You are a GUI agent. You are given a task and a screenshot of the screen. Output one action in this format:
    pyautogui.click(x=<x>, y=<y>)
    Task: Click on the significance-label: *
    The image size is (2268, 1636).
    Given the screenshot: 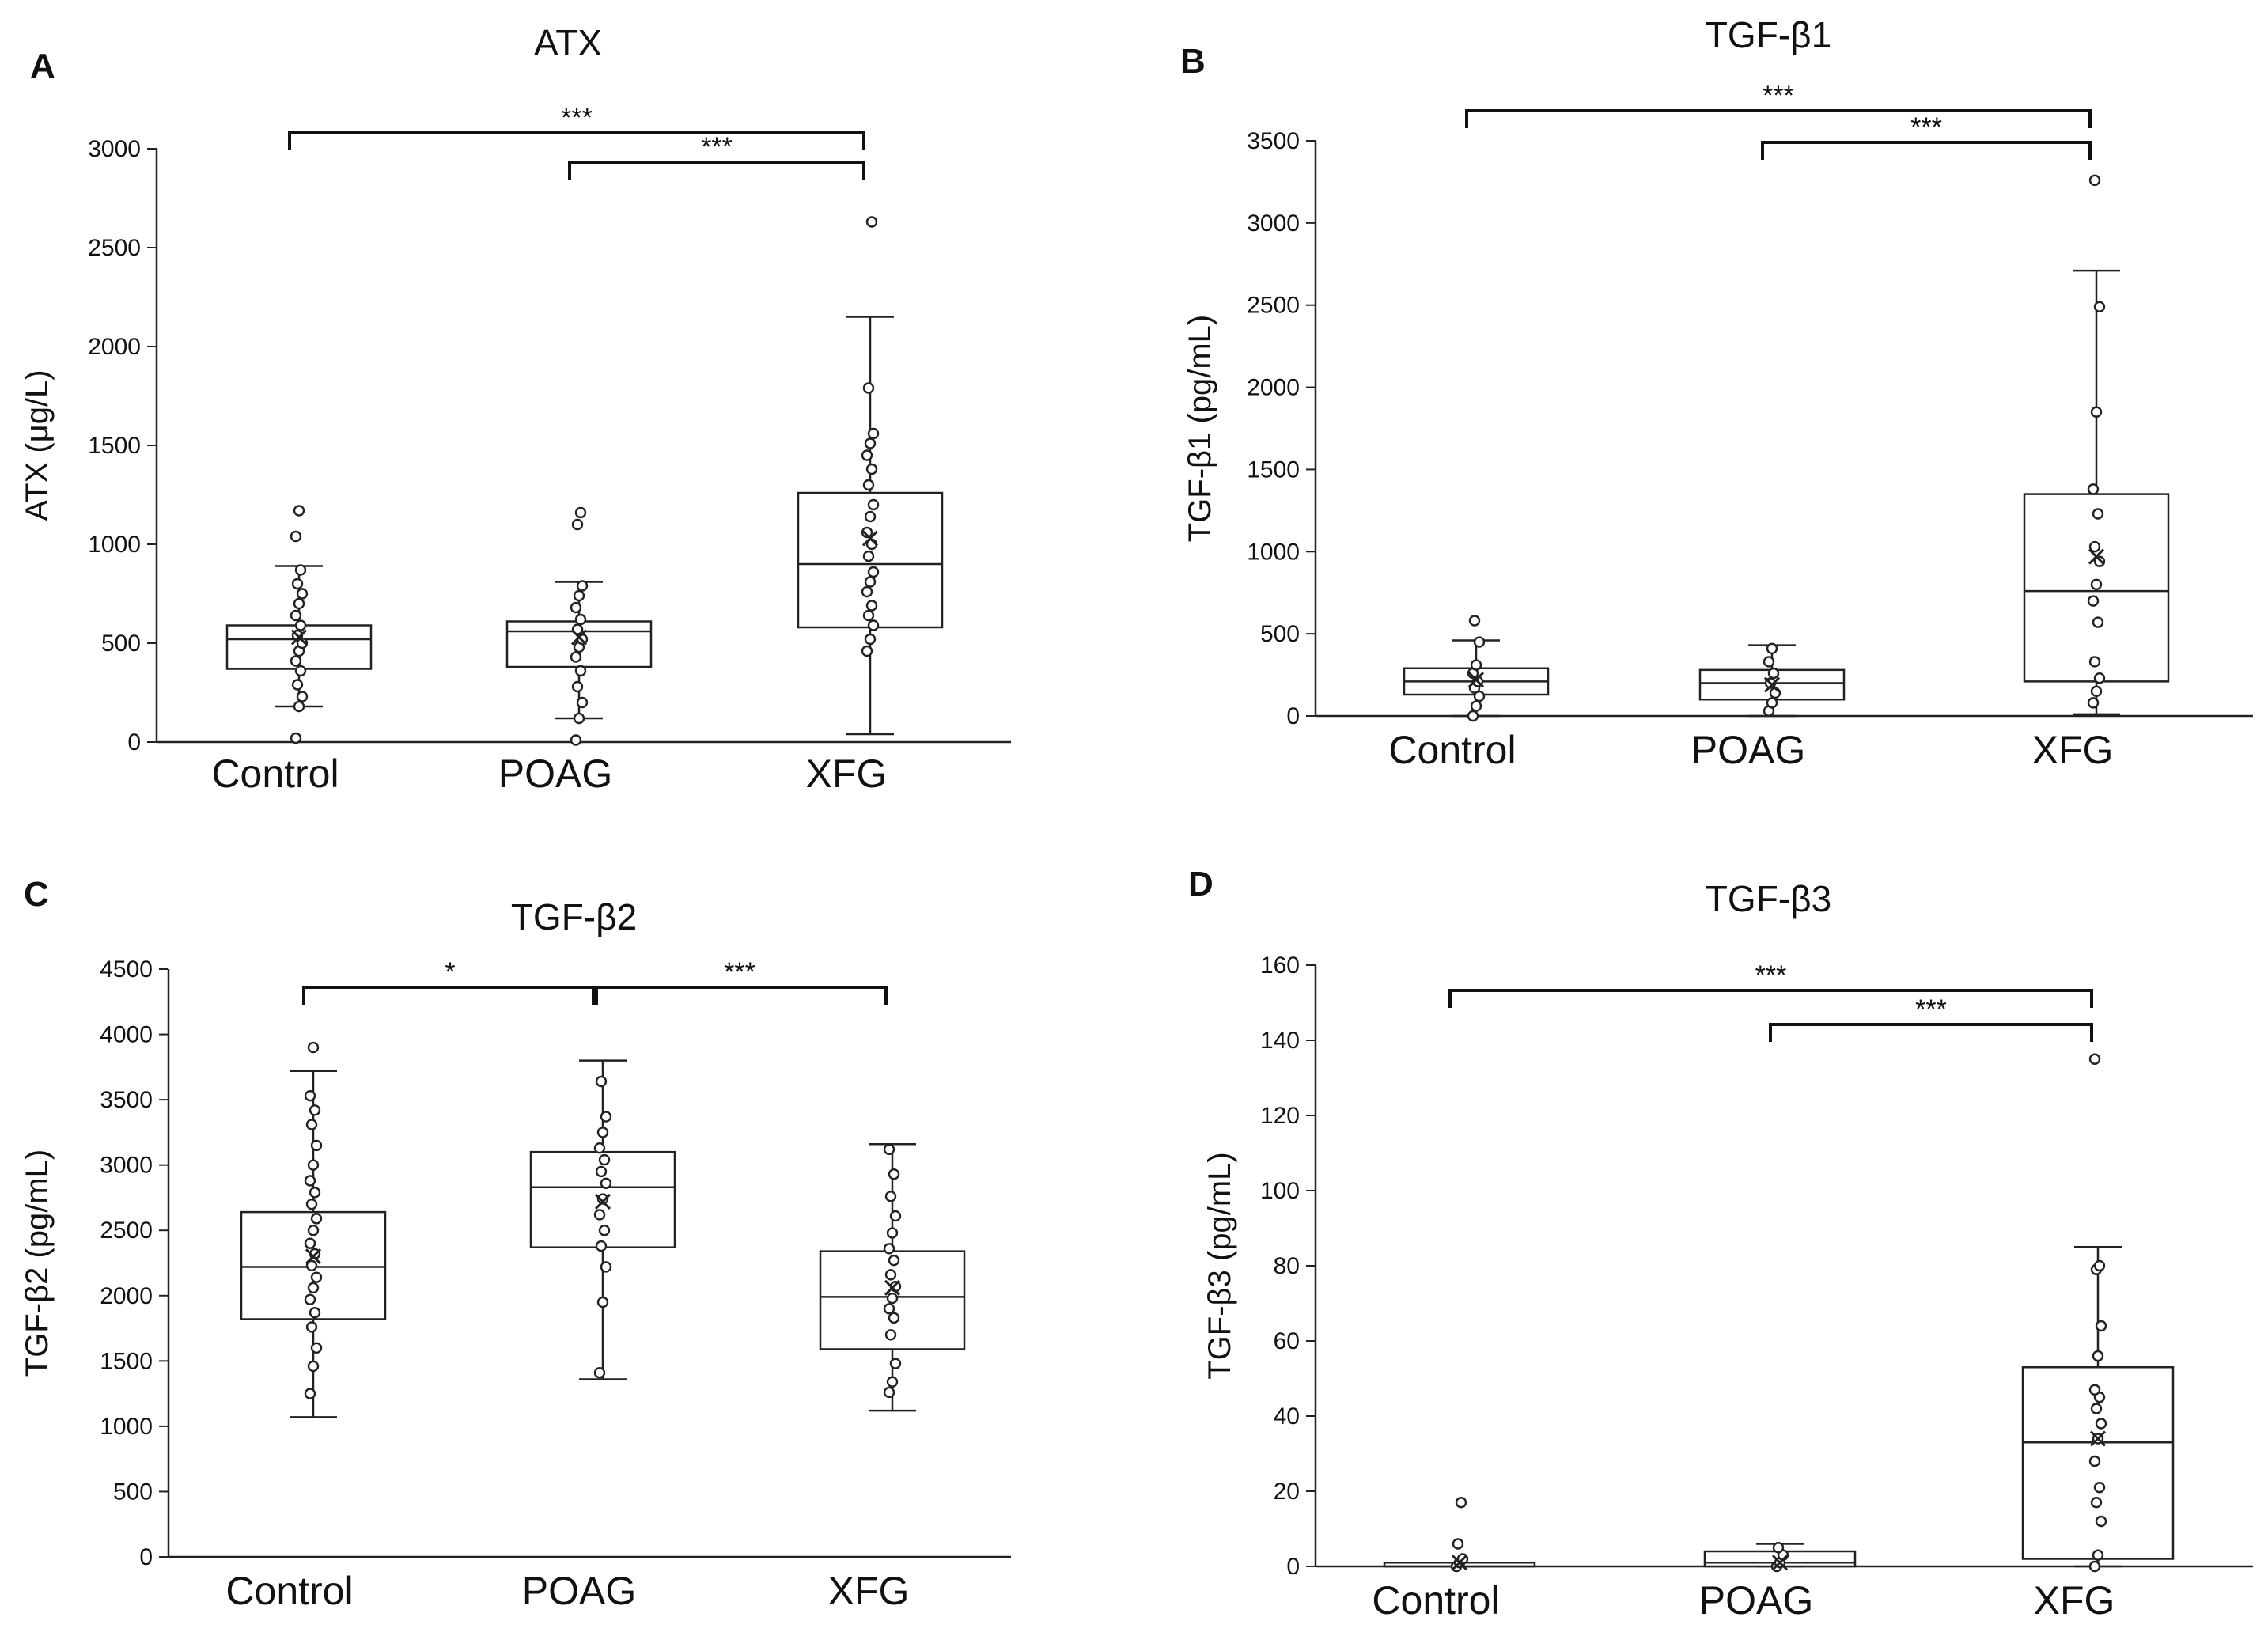 What is the action you would take?
    pyautogui.click(x=450, y=972)
    